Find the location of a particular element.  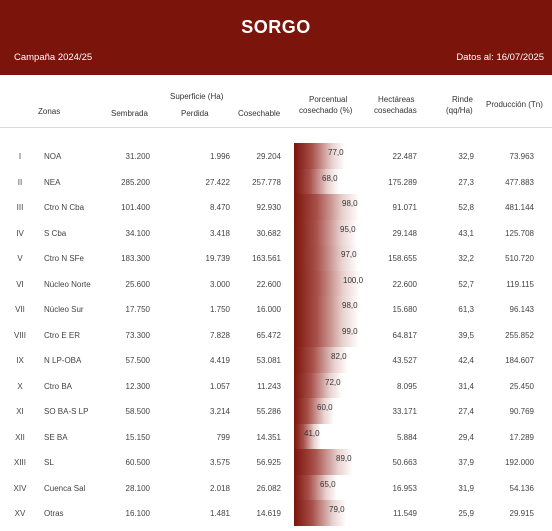

cosechable-value: 65.472 is located at coordinates (268, 335).